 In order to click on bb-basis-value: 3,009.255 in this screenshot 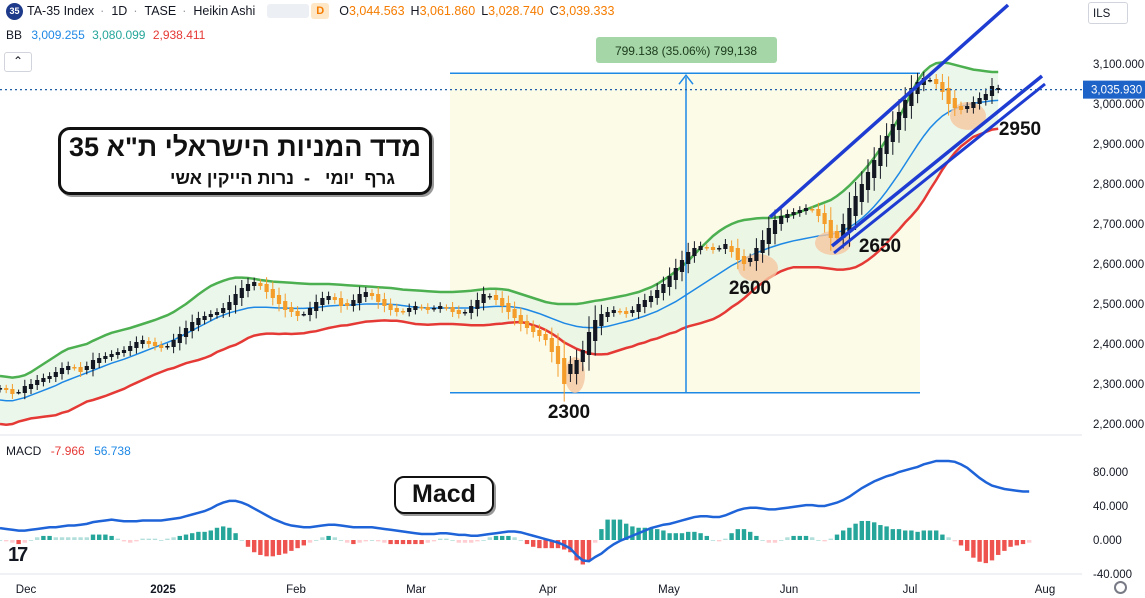, I will do `click(58, 35)`.